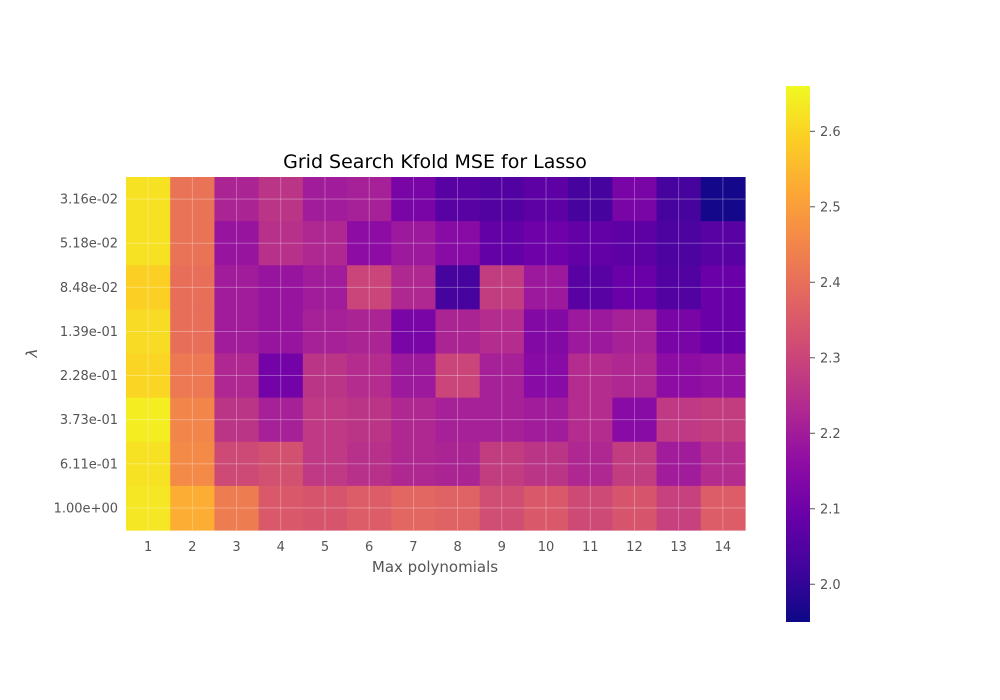  Describe the element at coordinates (634, 547) in the screenshot. I see `x-tick-label: 12` at that location.